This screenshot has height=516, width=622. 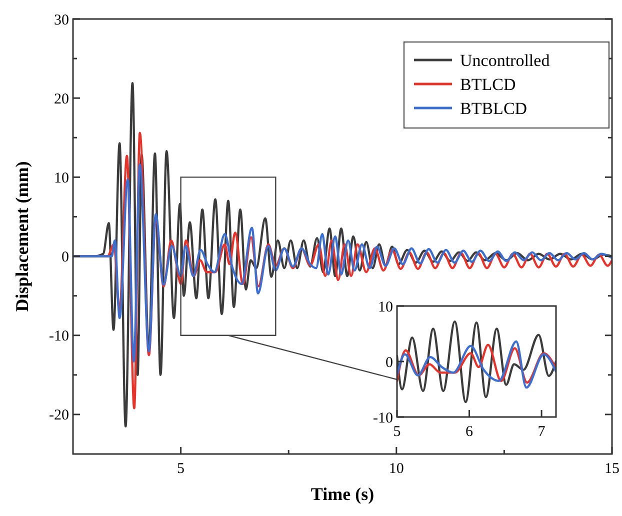 I want to click on x-axis-title: Time (s), so click(x=342, y=494).